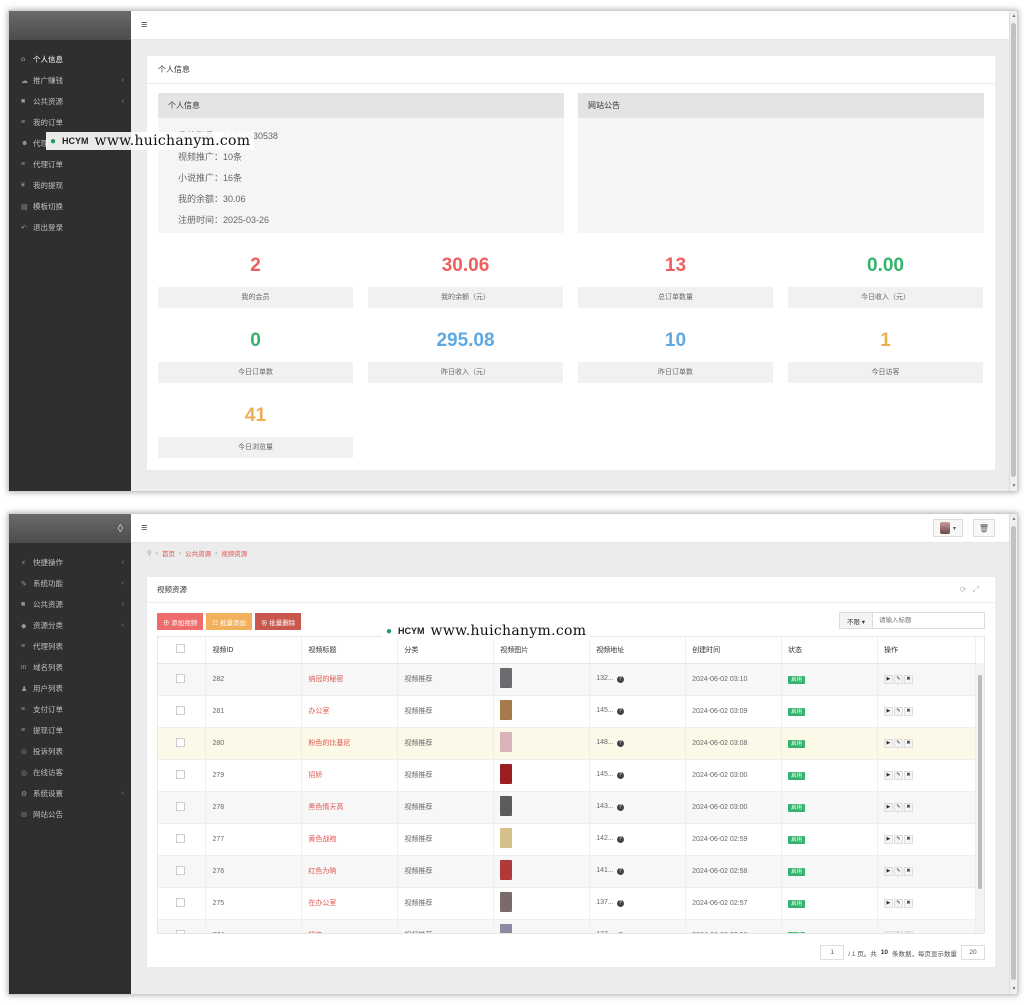  I want to click on video-title: 在办公室, so click(322, 903).